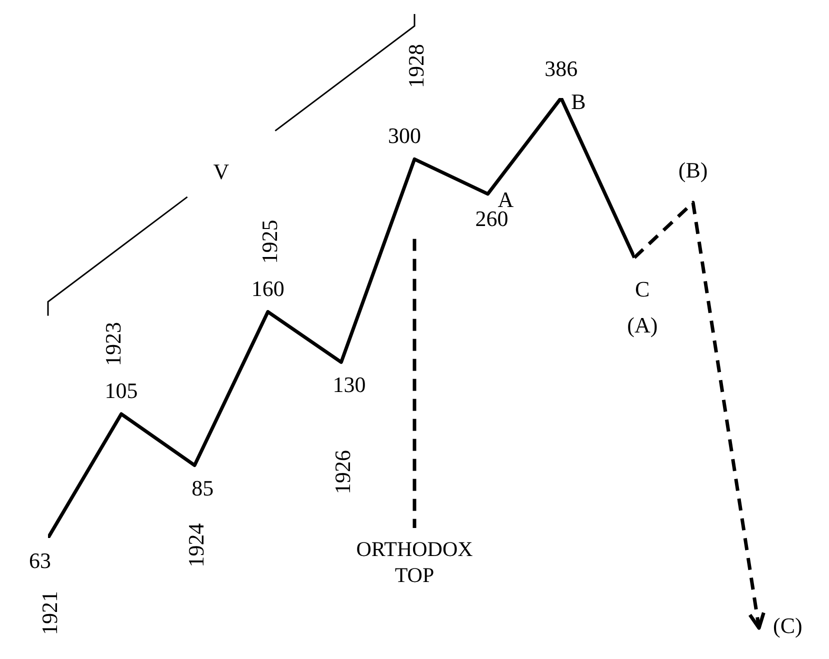  I want to click on data-label: 386, so click(561, 68).